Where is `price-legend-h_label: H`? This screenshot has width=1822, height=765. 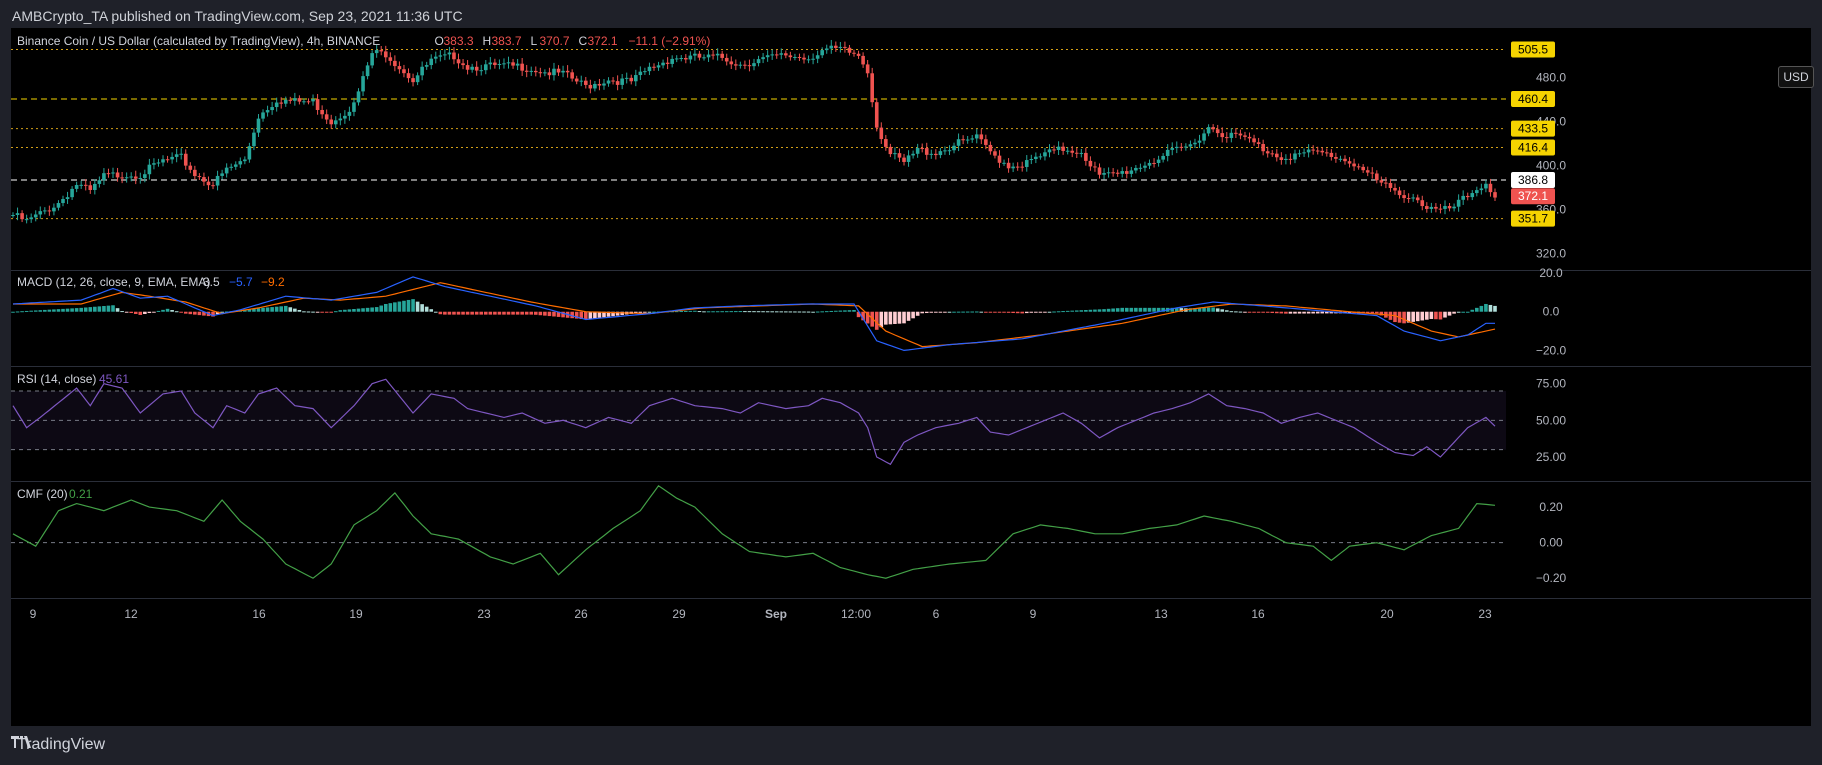
price-legend-h_label: H is located at coordinates (487, 41).